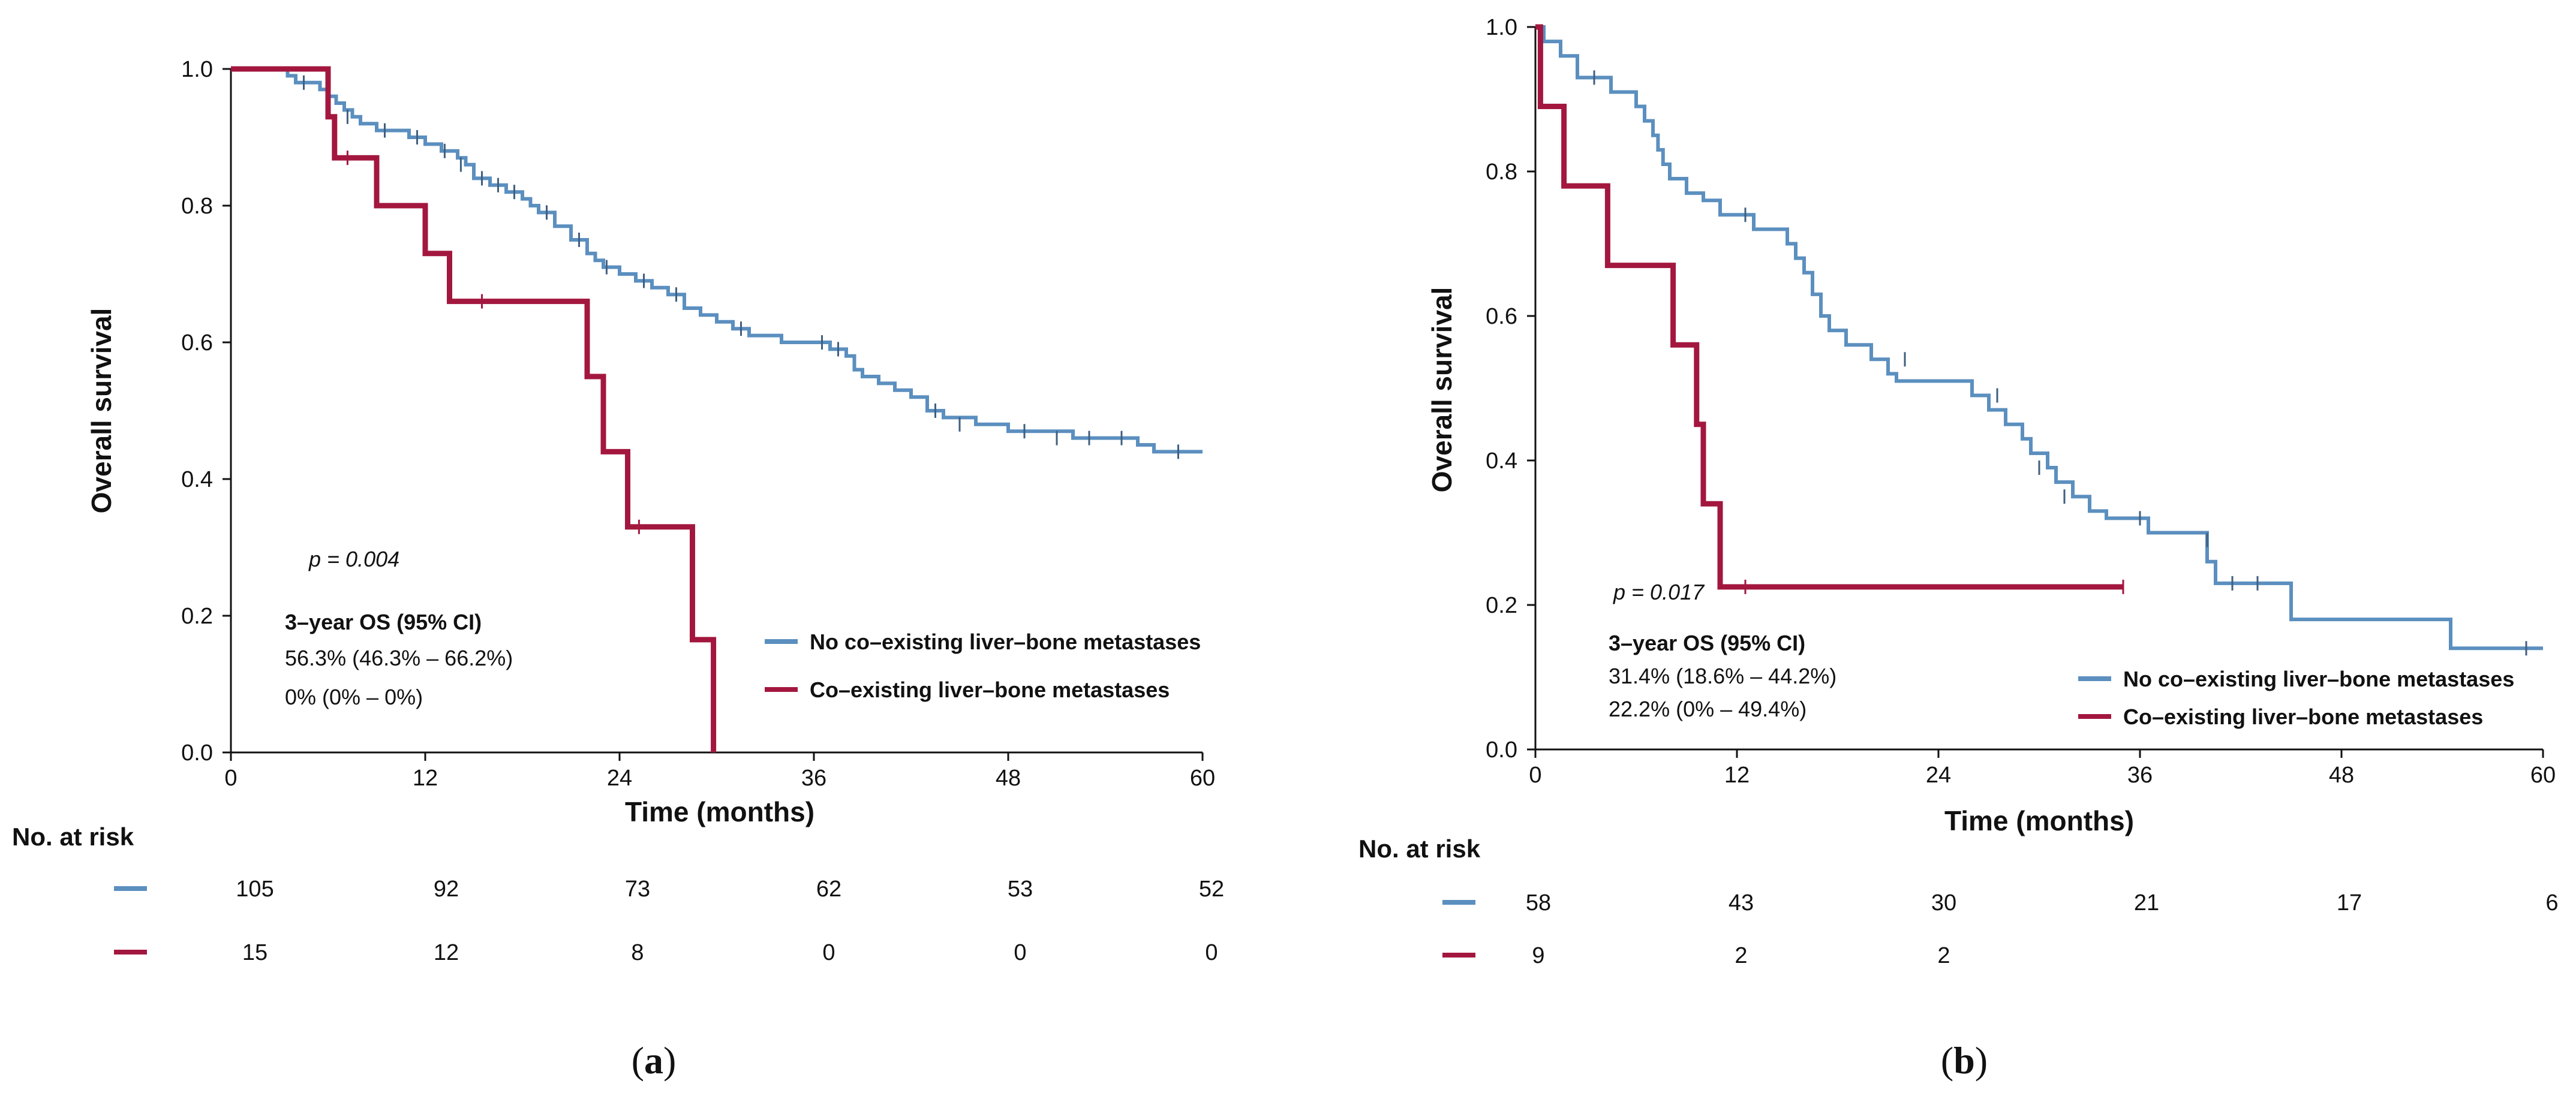 The image size is (2576, 1096). Describe the element at coordinates (206, 412) in the screenshot. I see `panel-a-y-ticks: 0.0 0.2 0.4 0.6 0.8 1.0` at that location.